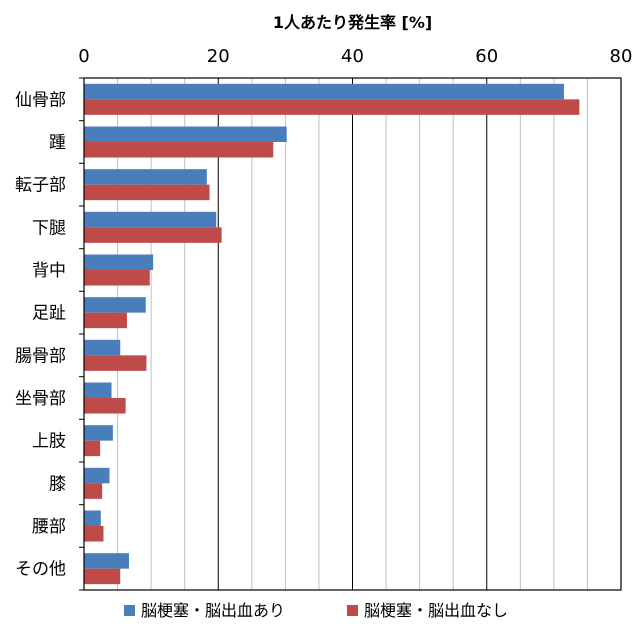 The height and width of the screenshot is (640, 640). I want to click on legend-label: 脳梗塞・脳出血あり, so click(213, 610).